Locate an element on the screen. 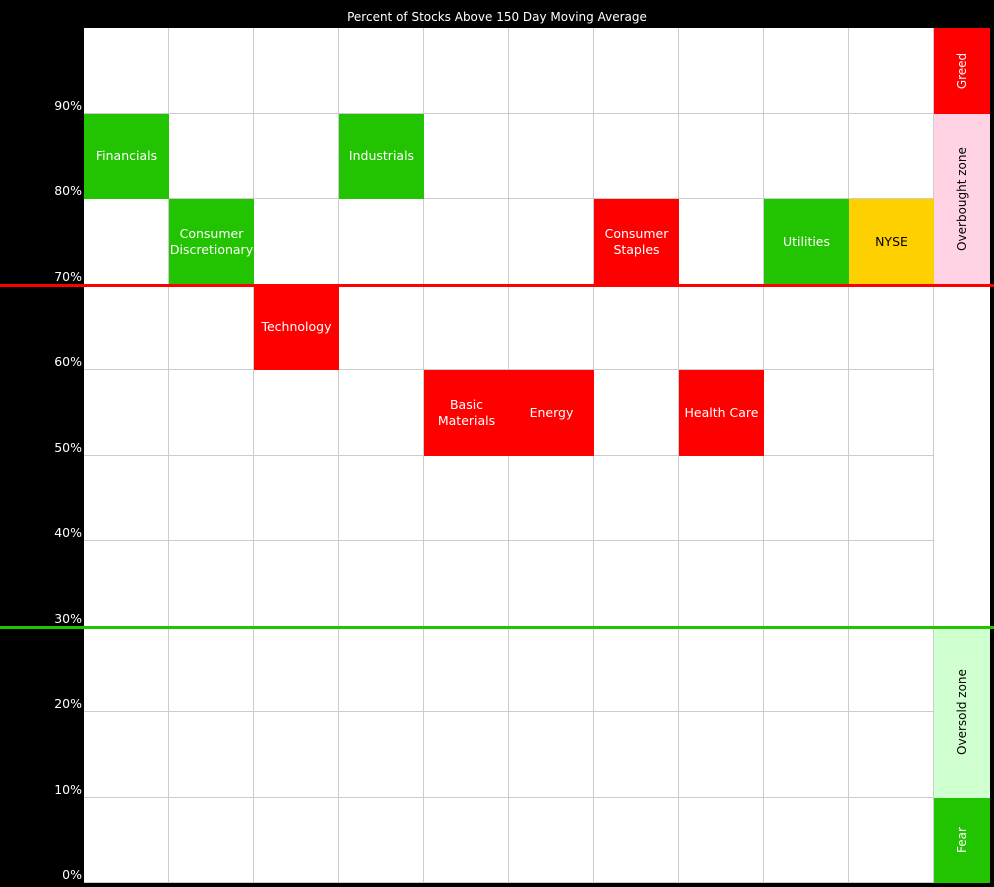 The image size is (994, 887). sector-cell: Health Care is located at coordinates (721, 413).